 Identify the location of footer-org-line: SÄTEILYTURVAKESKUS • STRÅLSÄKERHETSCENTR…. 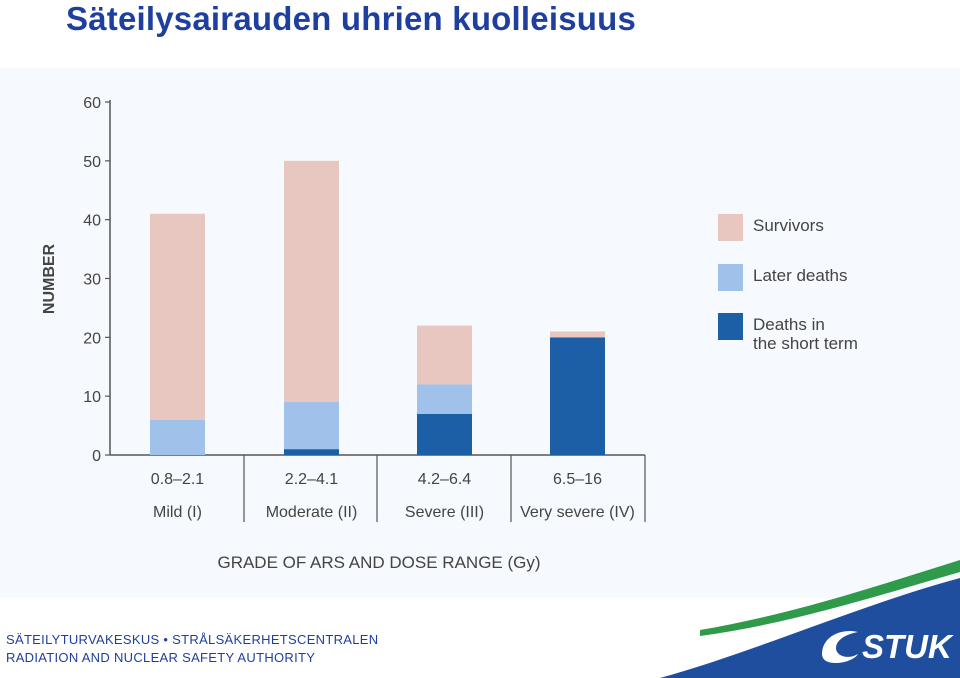
(192, 639).